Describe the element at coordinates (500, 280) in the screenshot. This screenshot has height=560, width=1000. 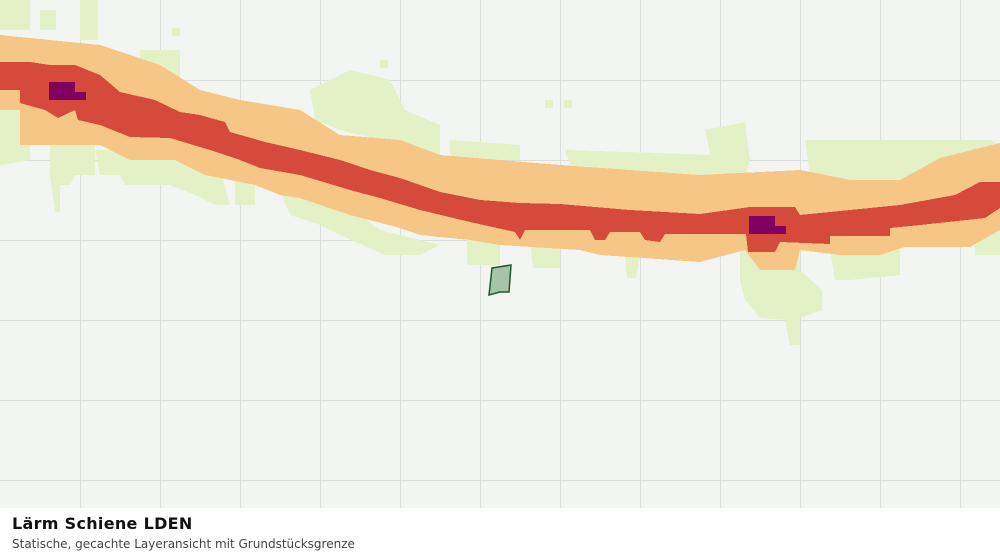
I see `parcel-boundary` at that location.